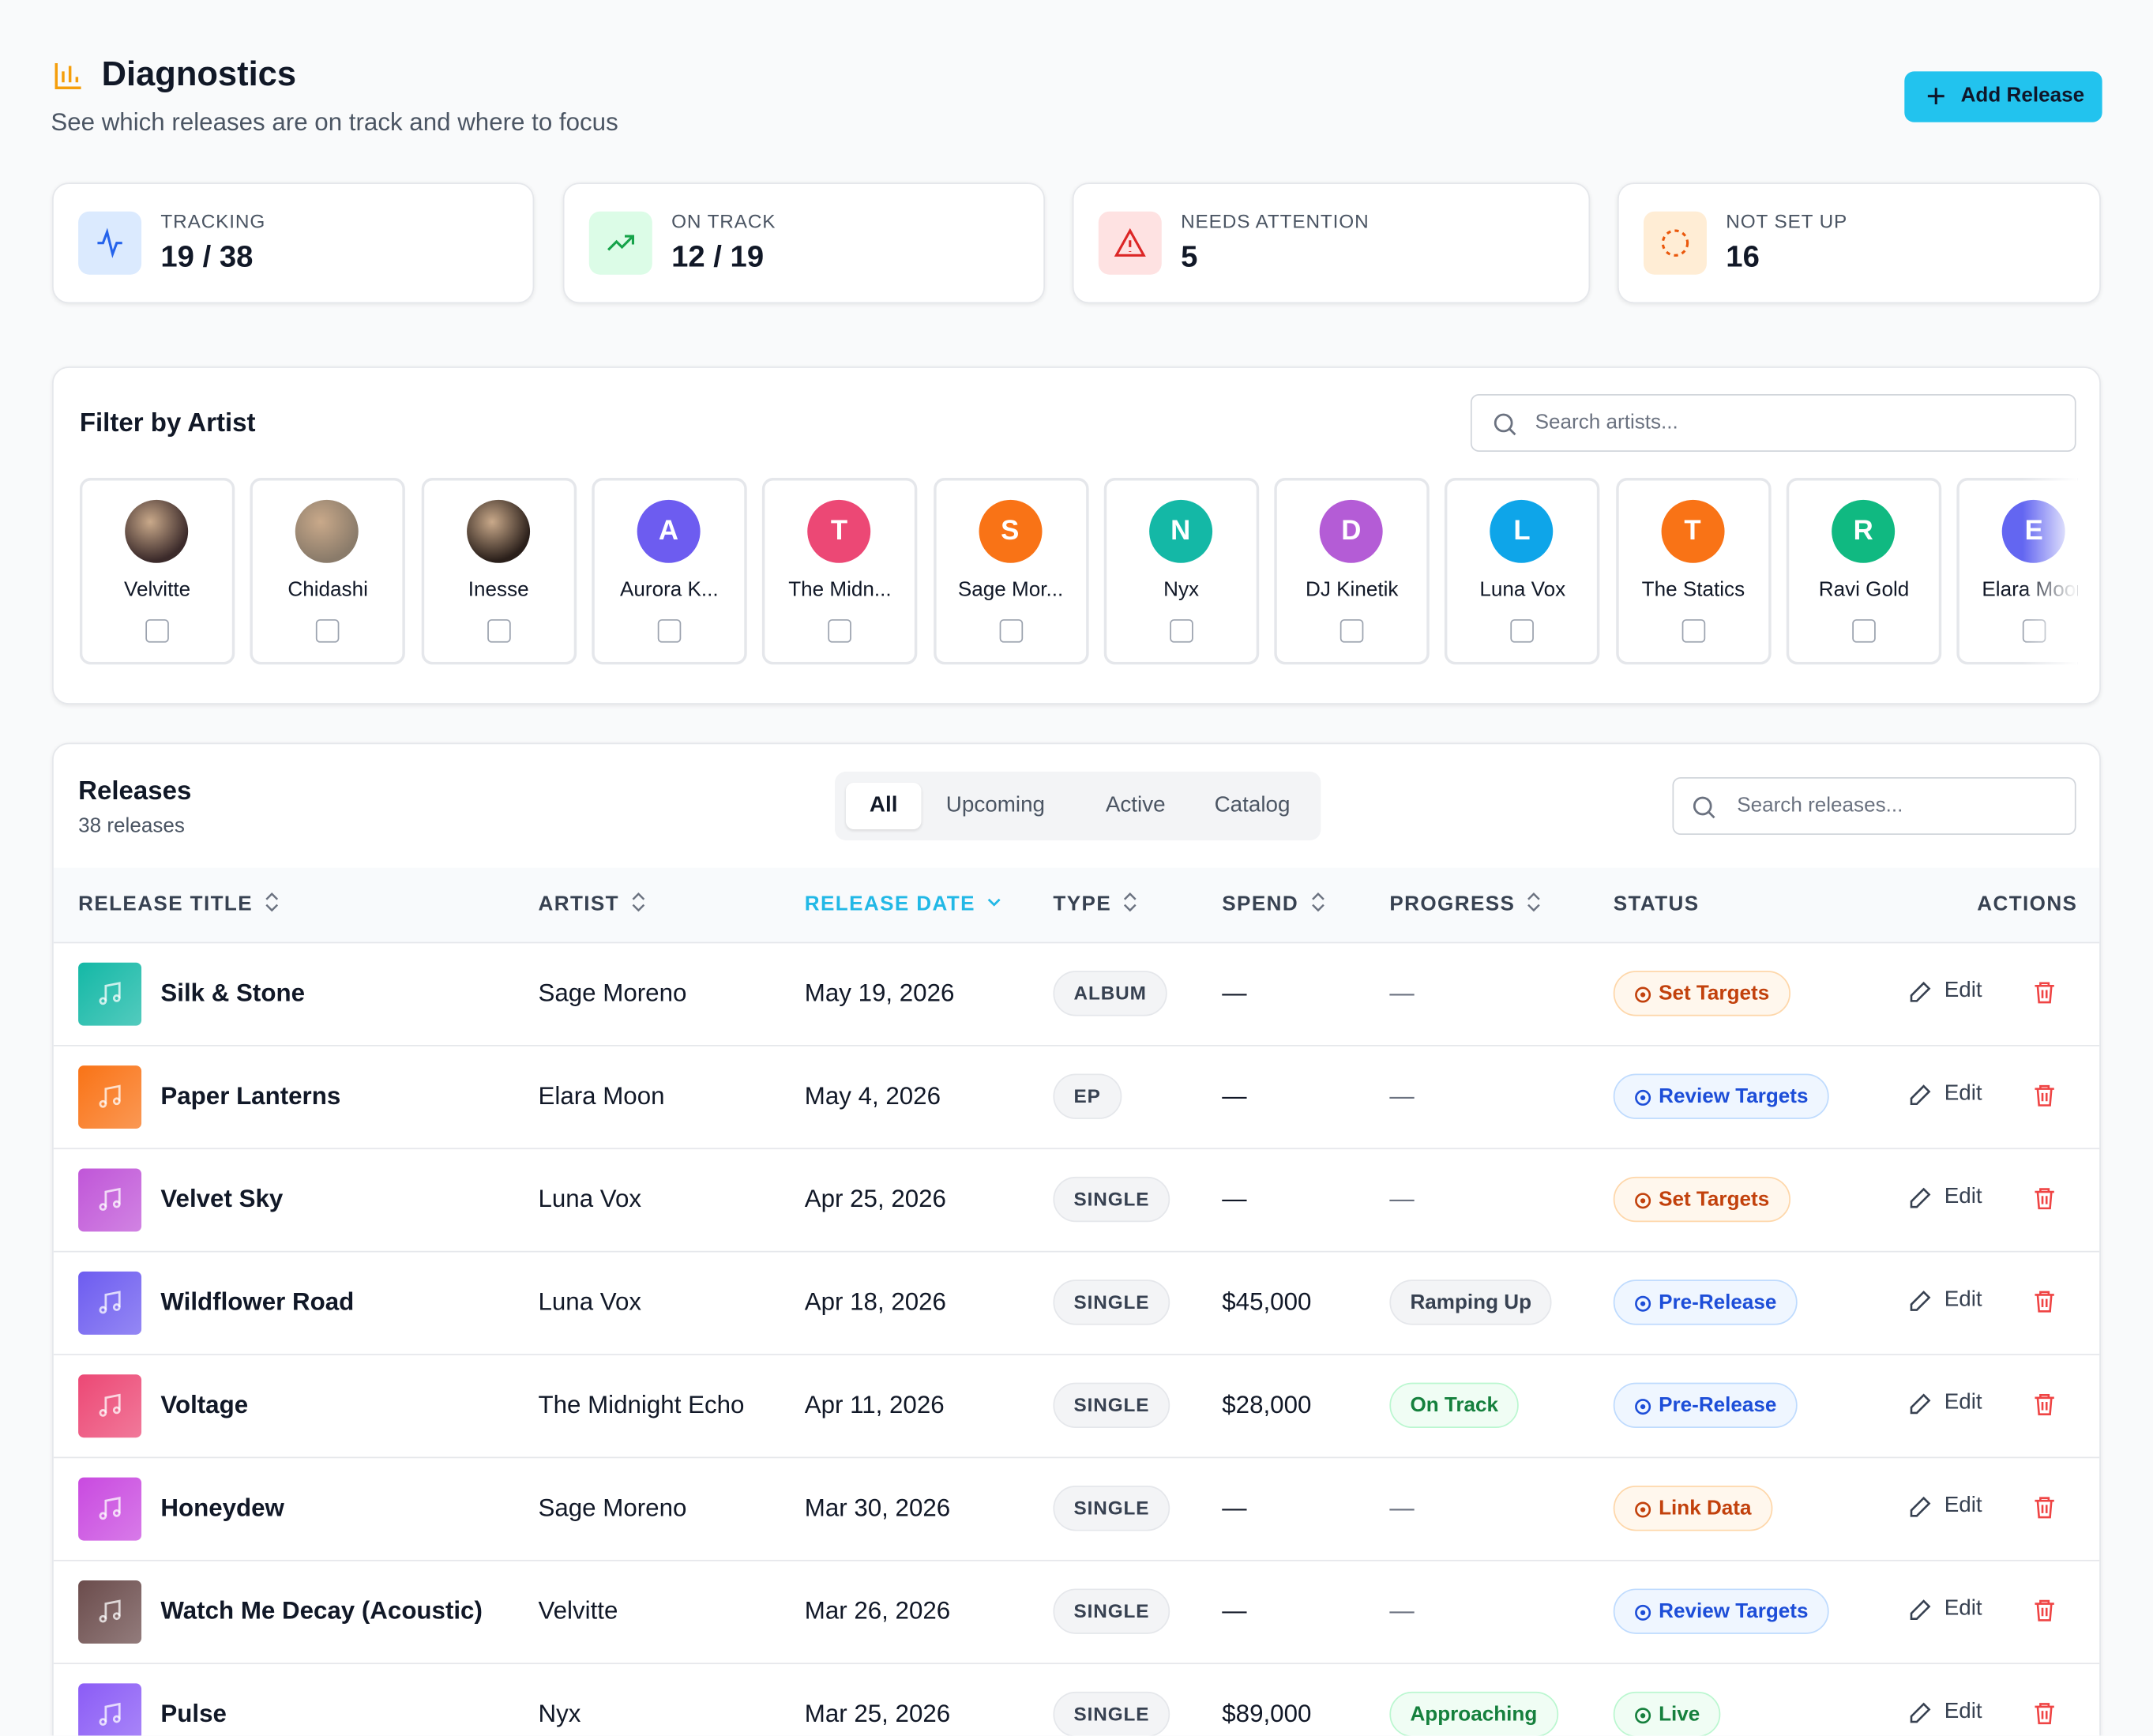 This screenshot has width=2153, height=1736. What do you see at coordinates (803, 243) in the screenshot?
I see `stat-card: ON TRACK 12 / 19` at bounding box center [803, 243].